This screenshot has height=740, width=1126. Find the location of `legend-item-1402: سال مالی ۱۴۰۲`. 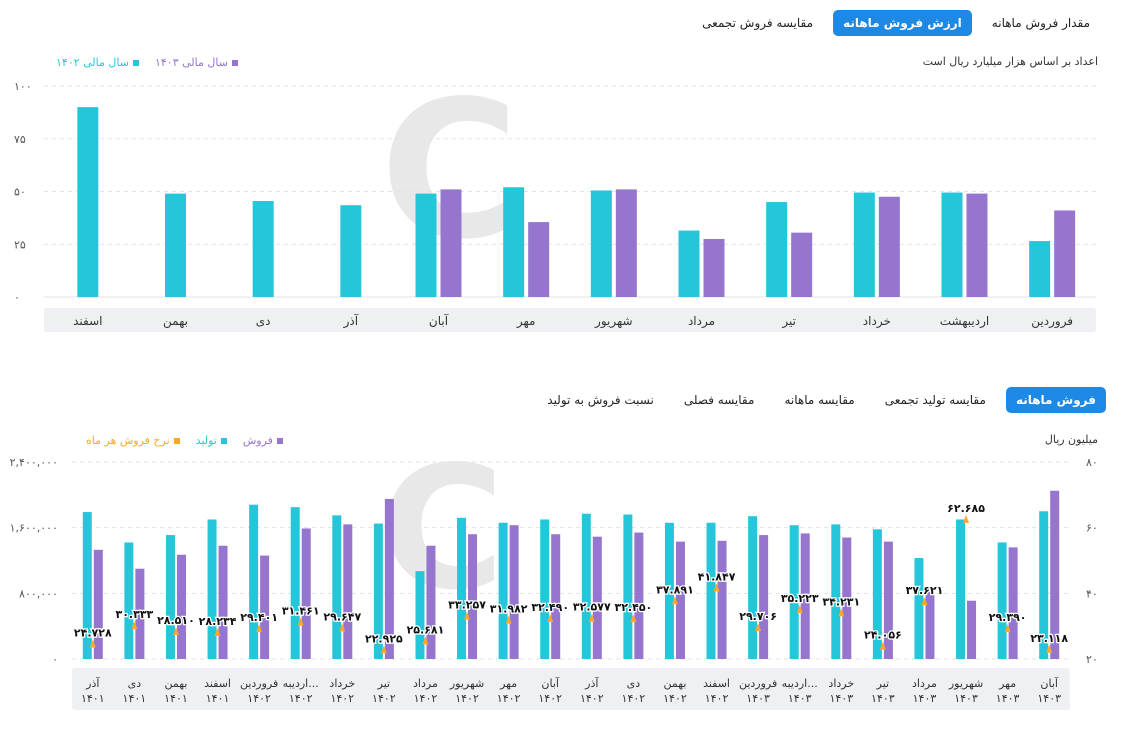

legend-item-1402: سال مالی ۱۴۰۲ is located at coordinates (97, 62).